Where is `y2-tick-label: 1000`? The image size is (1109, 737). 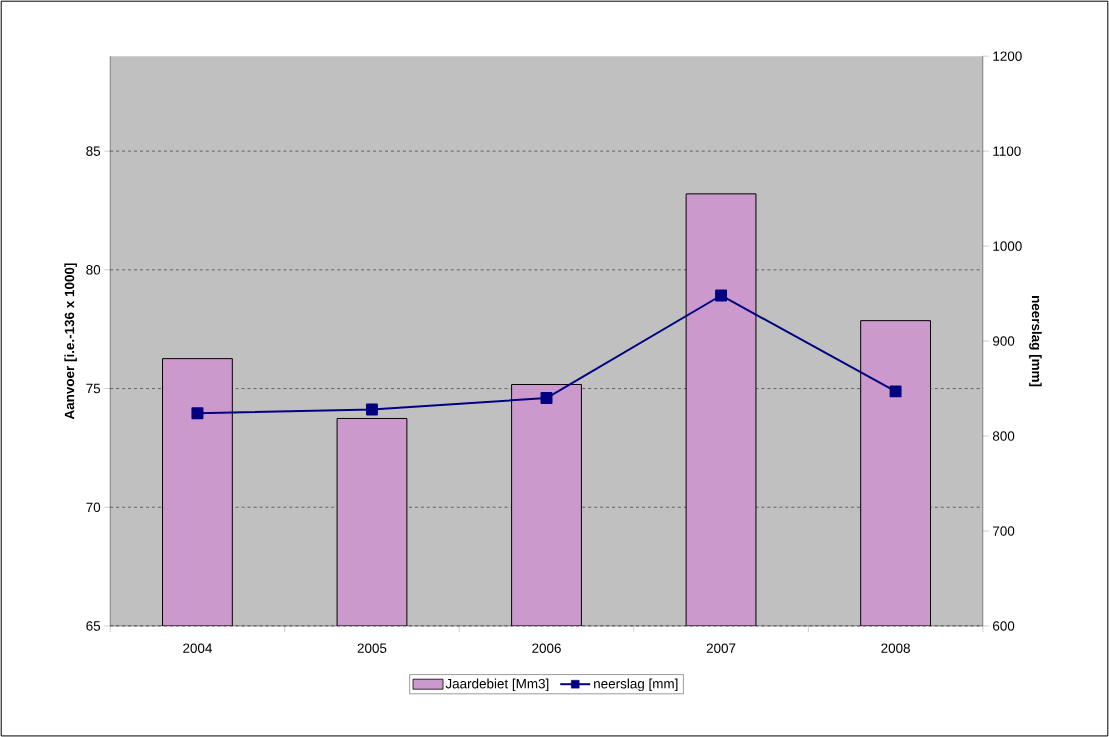
y2-tick-label: 1000 is located at coordinates (1007, 246).